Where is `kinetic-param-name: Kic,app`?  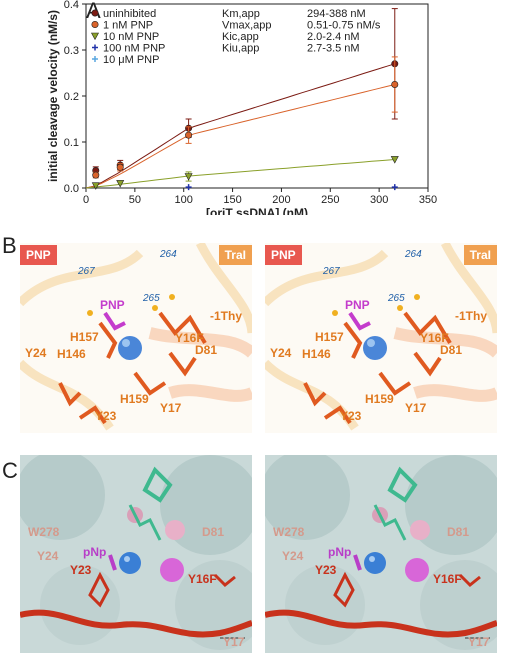 kinetic-param-name: Kic,app is located at coordinates (240, 37).